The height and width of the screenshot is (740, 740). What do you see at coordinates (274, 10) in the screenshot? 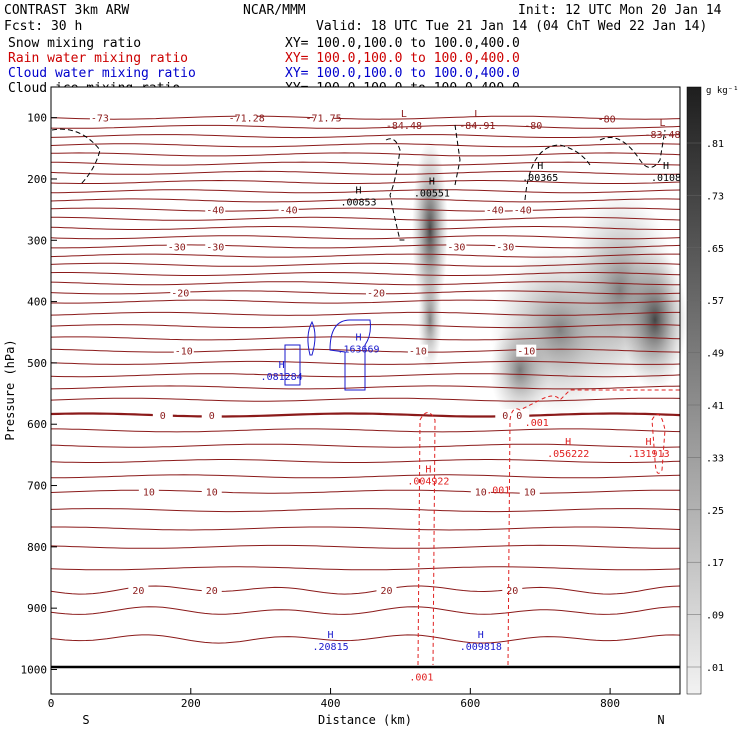
I see `org-title: NCAR/MMM` at bounding box center [274, 10].